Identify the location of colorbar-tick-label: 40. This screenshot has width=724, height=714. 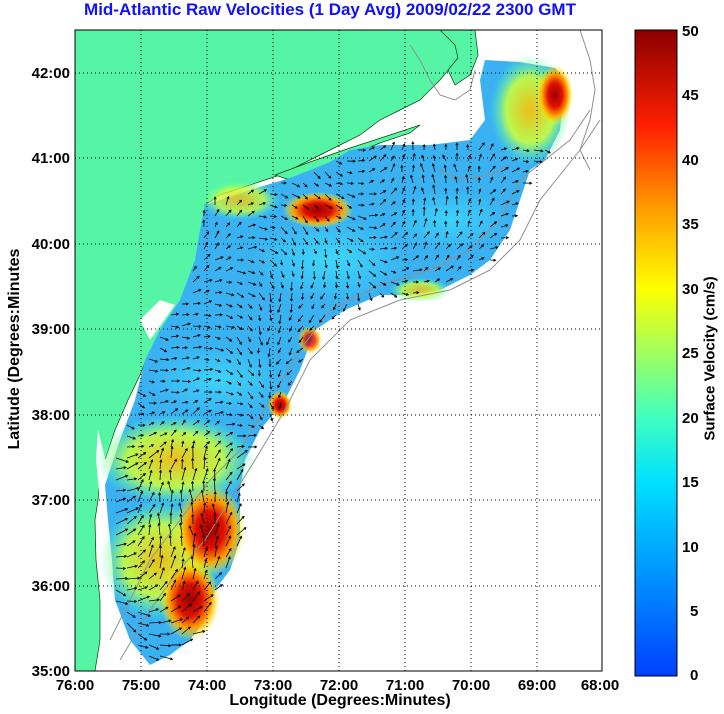
(690, 160).